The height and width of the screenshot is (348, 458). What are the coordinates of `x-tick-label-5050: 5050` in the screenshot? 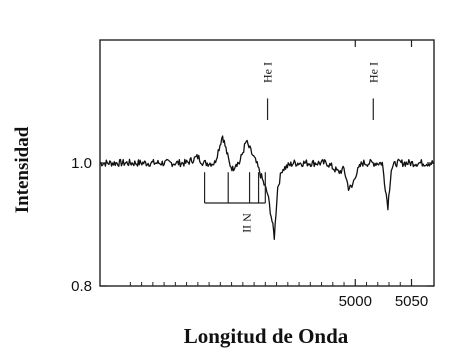 It's located at (411, 301).